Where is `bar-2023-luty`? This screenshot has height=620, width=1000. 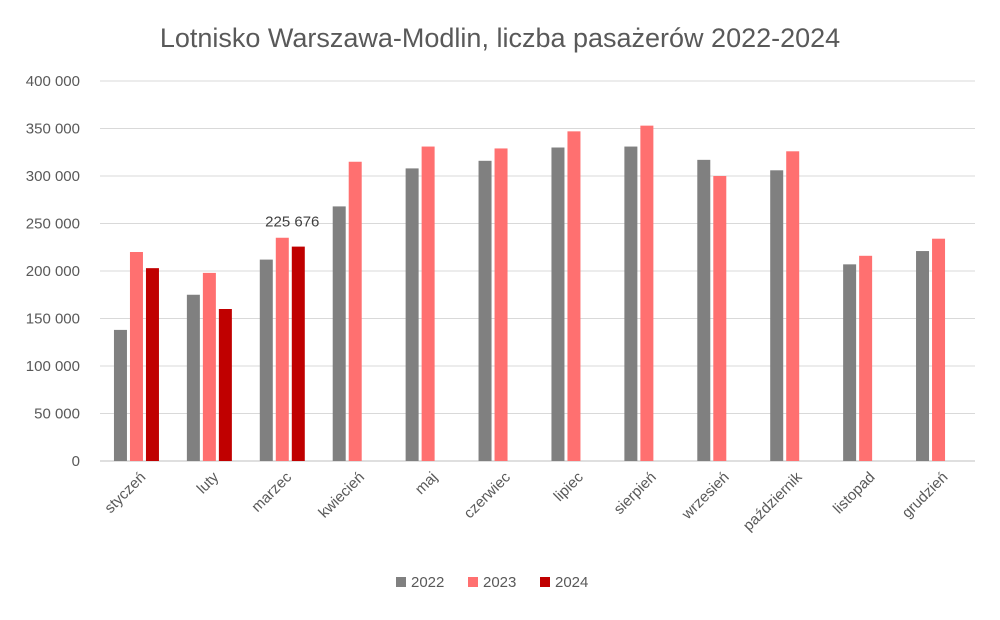 bar-2023-luty is located at coordinates (209, 366).